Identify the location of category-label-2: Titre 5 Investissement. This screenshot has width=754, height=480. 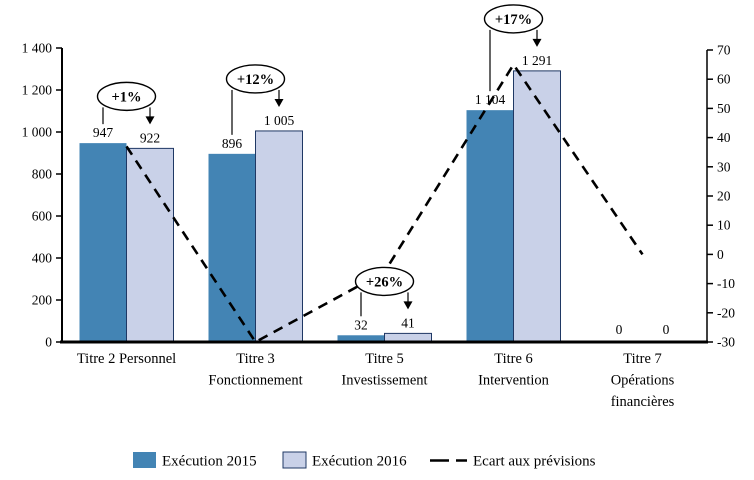
(384, 370).